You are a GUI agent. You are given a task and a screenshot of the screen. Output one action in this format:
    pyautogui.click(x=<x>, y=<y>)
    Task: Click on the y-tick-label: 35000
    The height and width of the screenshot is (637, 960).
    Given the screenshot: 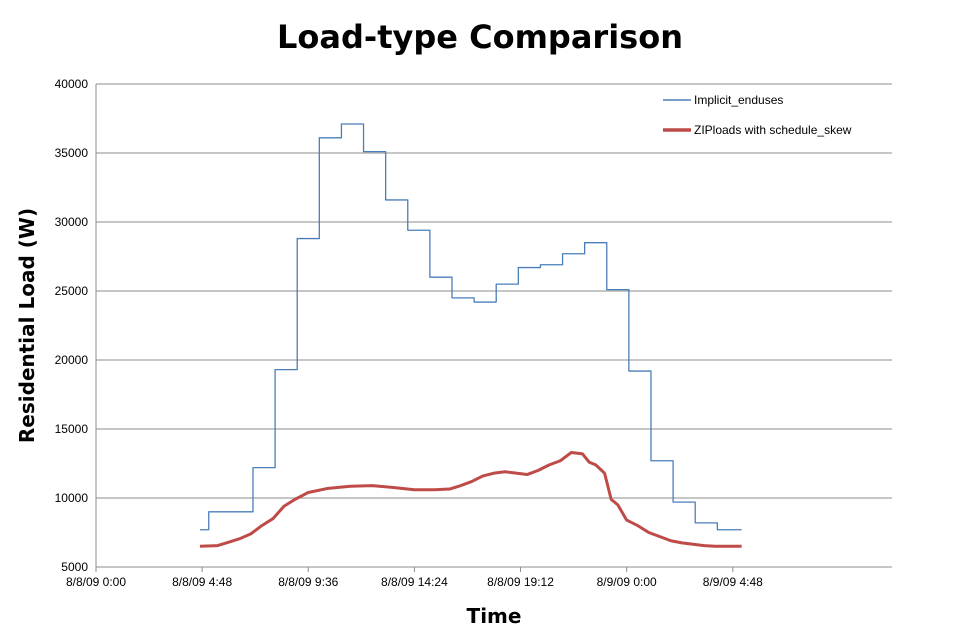 What is the action you would take?
    pyautogui.click(x=72, y=153)
    